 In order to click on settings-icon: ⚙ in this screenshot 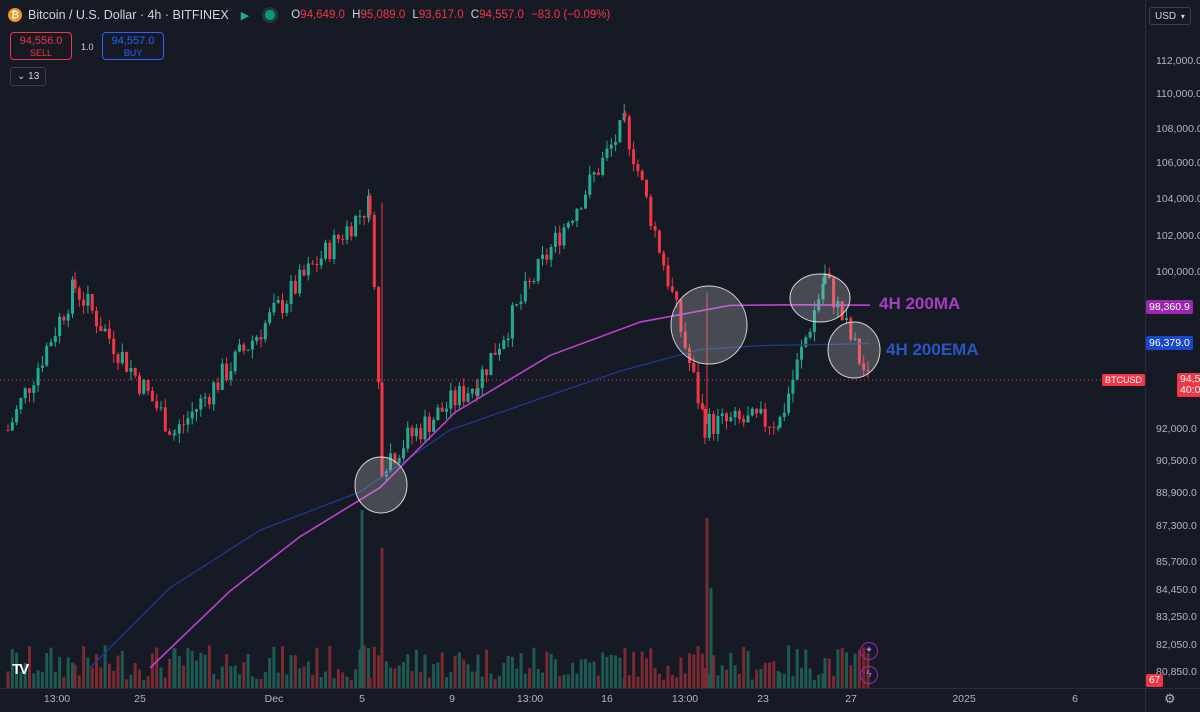, I will do `click(1170, 698)`.